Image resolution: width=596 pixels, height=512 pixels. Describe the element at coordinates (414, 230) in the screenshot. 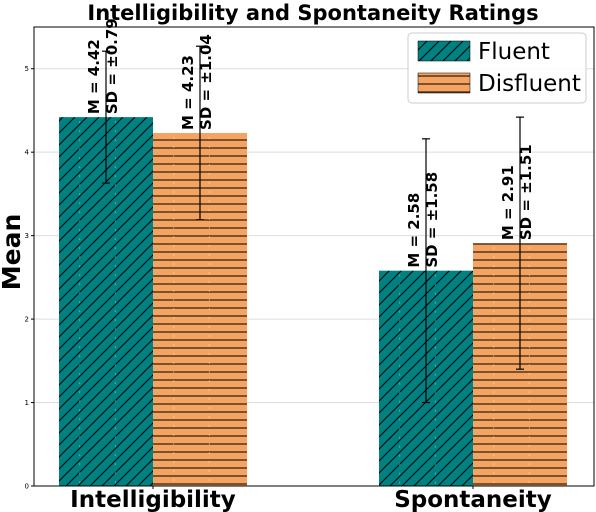

I see `data-label-mean: M = 2.58` at that location.